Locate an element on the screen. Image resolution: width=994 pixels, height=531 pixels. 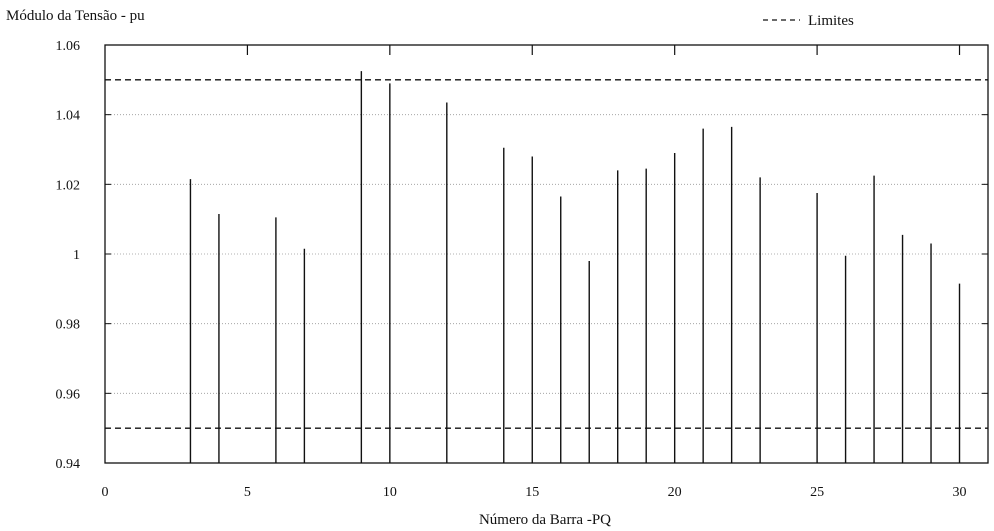
x-tick-label: 20 is located at coordinates (675, 492).